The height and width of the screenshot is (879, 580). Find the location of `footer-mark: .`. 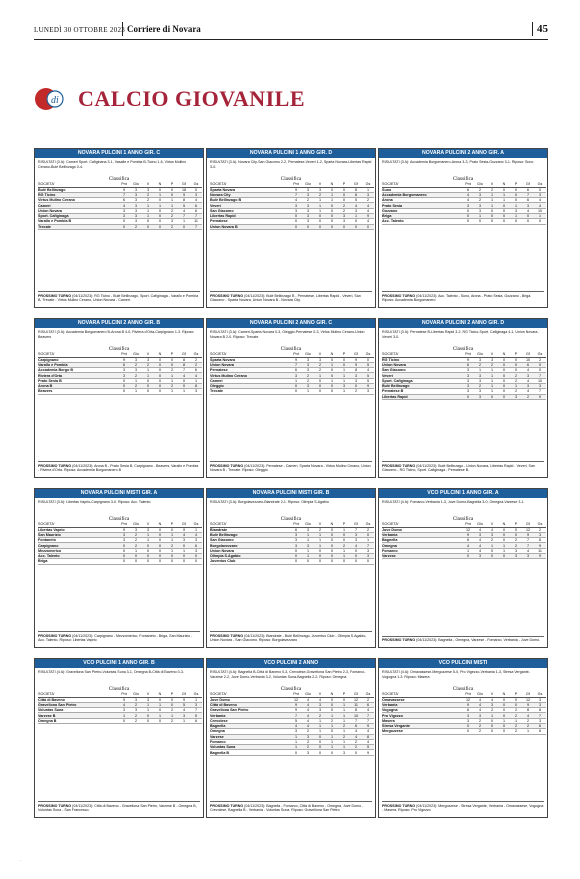

footer-mark: . is located at coordinates (21, 860).